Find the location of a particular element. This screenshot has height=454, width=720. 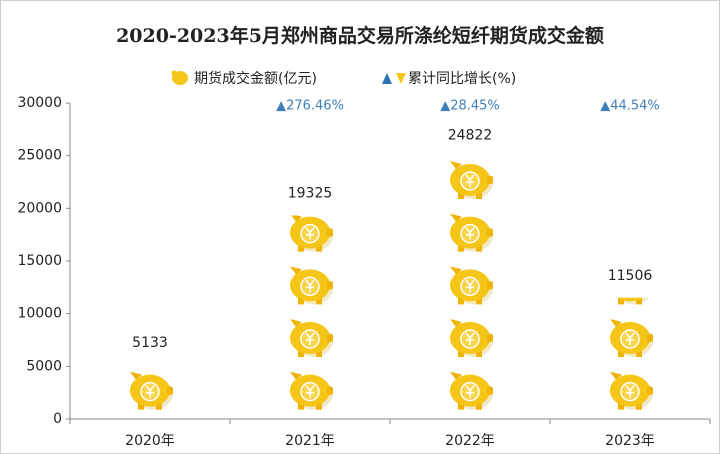

x-tick-label: 2020年 is located at coordinates (150, 441).